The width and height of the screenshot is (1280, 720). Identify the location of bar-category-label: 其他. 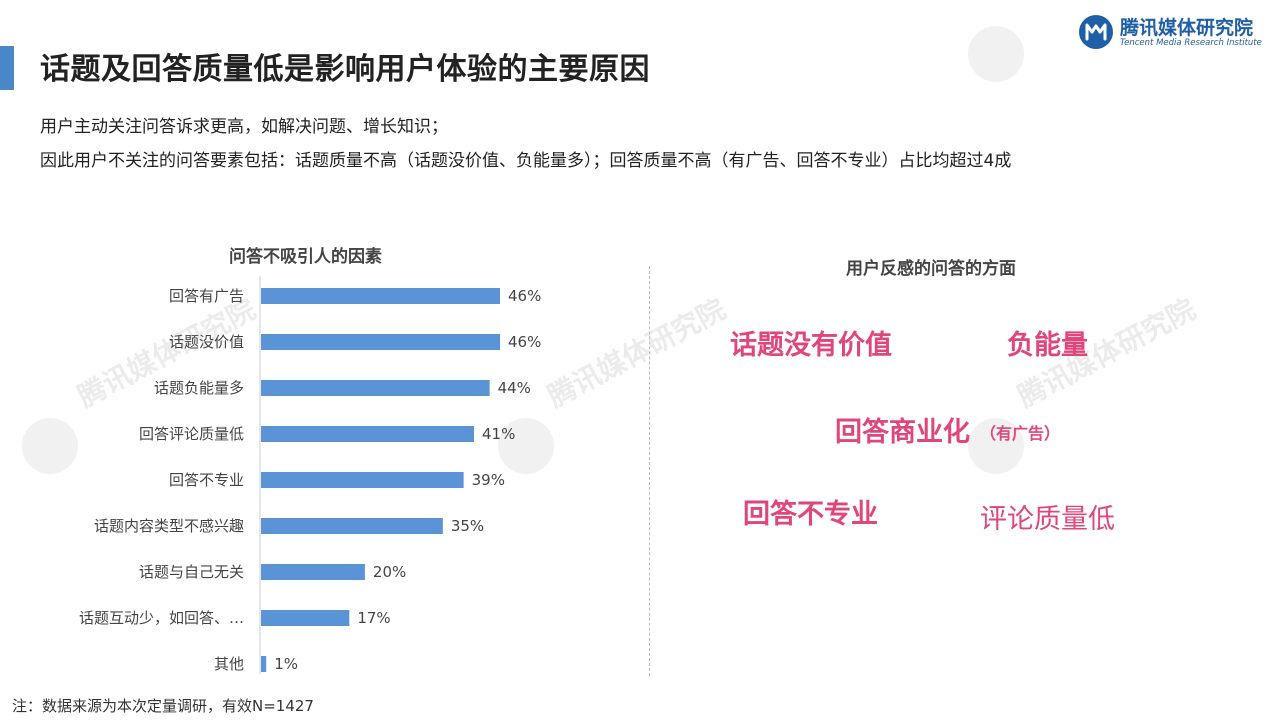
(229, 664).